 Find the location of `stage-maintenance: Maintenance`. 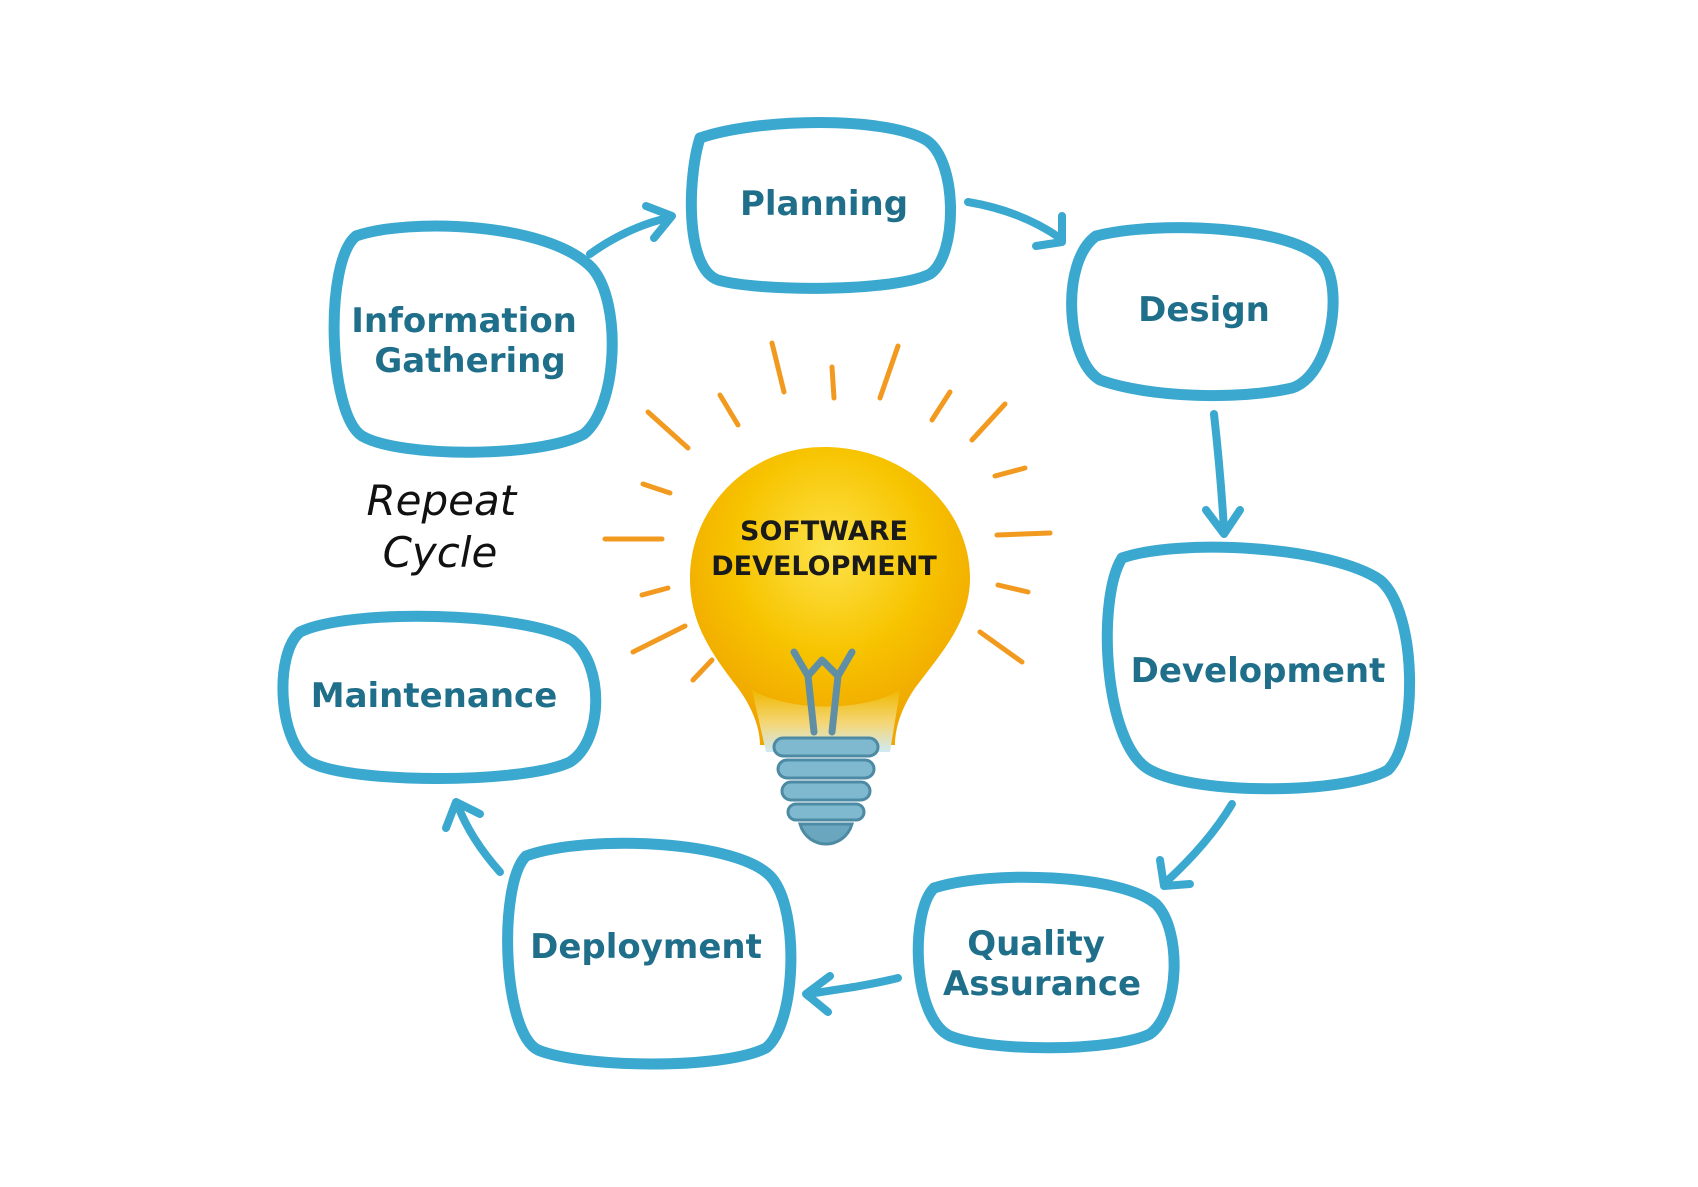

stage-maintenance: Maintenance is located at coordinates (439, 697).